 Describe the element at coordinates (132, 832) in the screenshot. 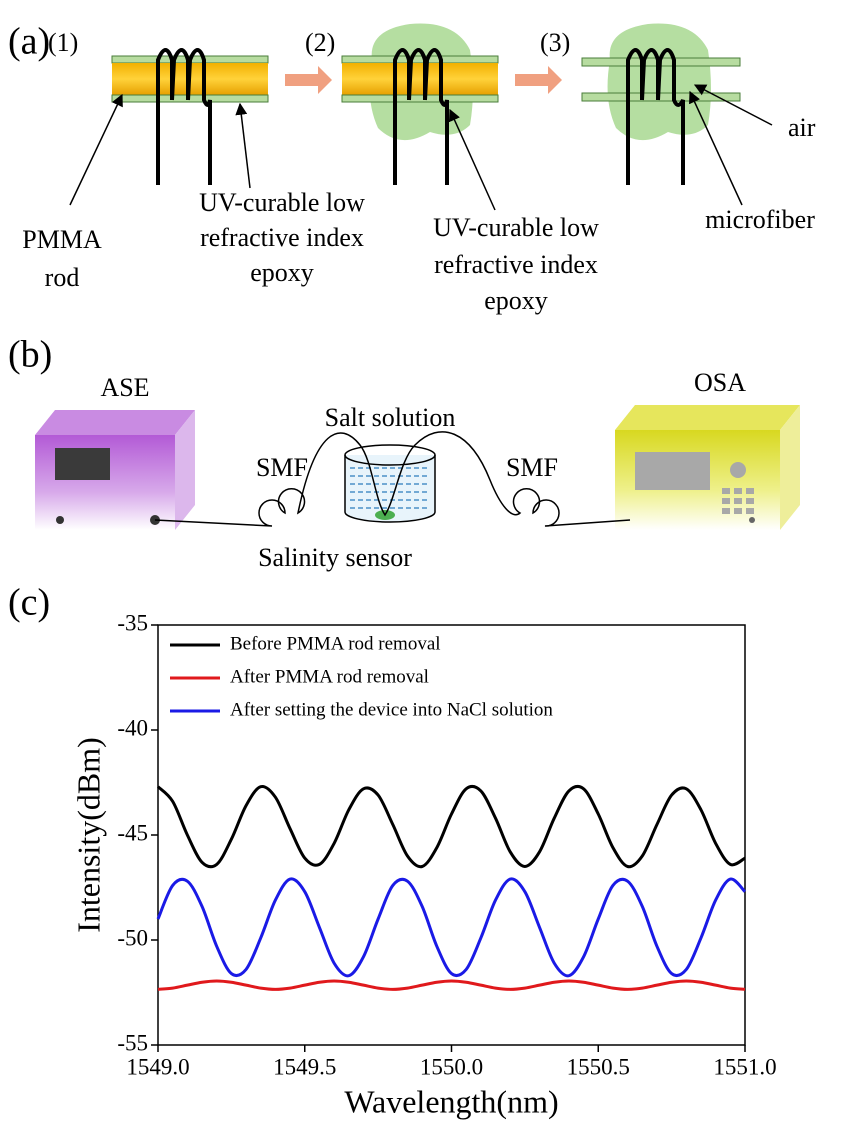

I see `y-tick-label: -45` at that location.